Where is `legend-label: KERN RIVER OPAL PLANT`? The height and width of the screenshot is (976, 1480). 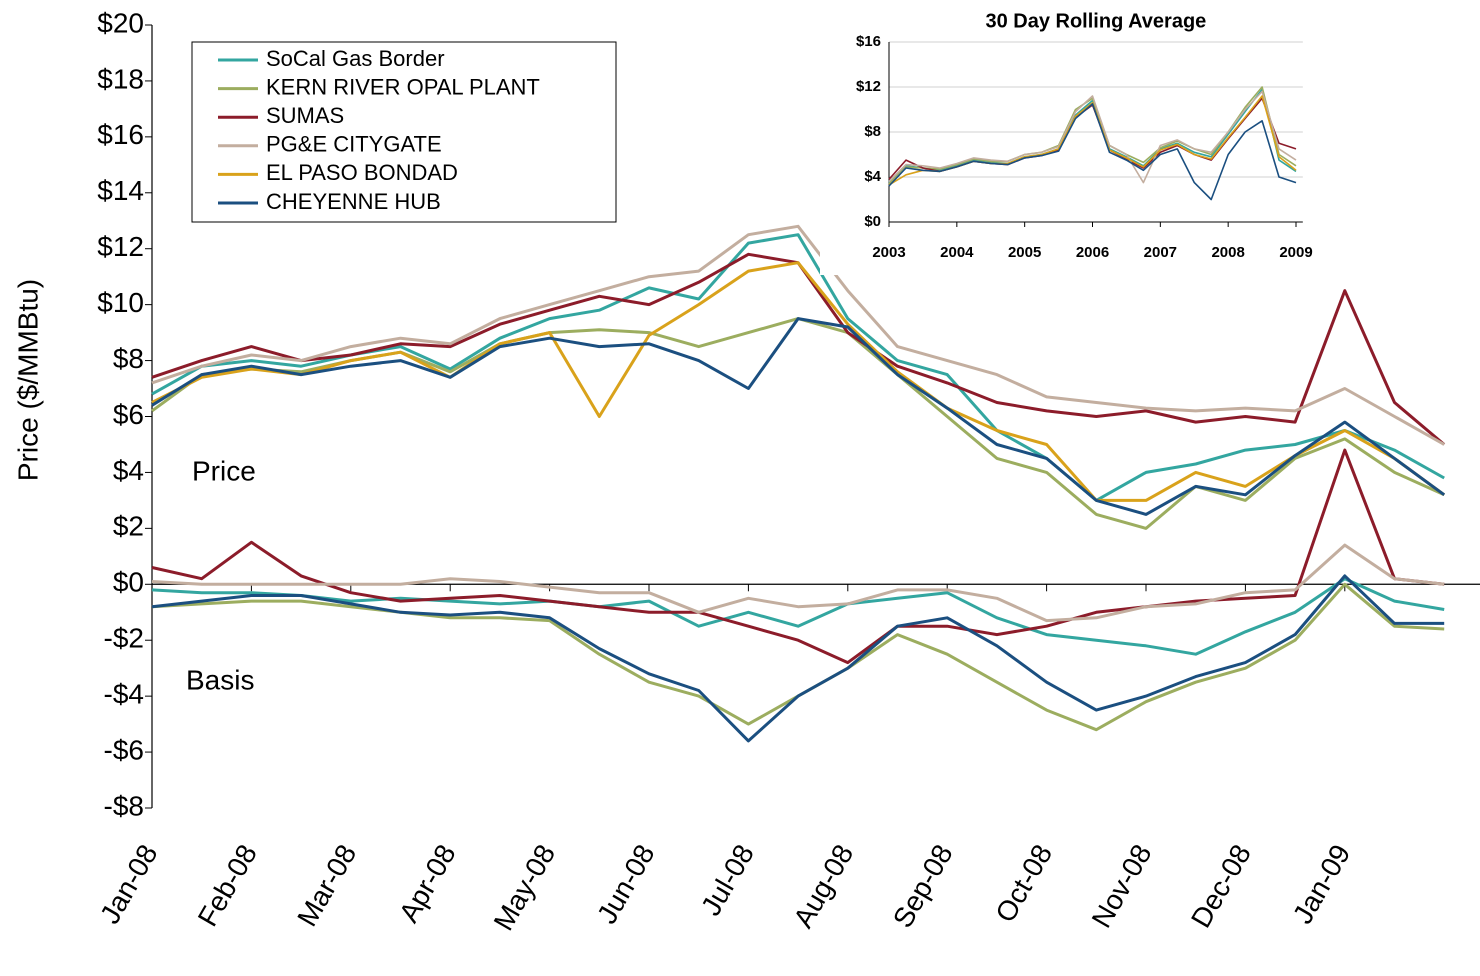
legend-label: KERN RIVER OPAL PLANT is located at coordinates (403, 86).